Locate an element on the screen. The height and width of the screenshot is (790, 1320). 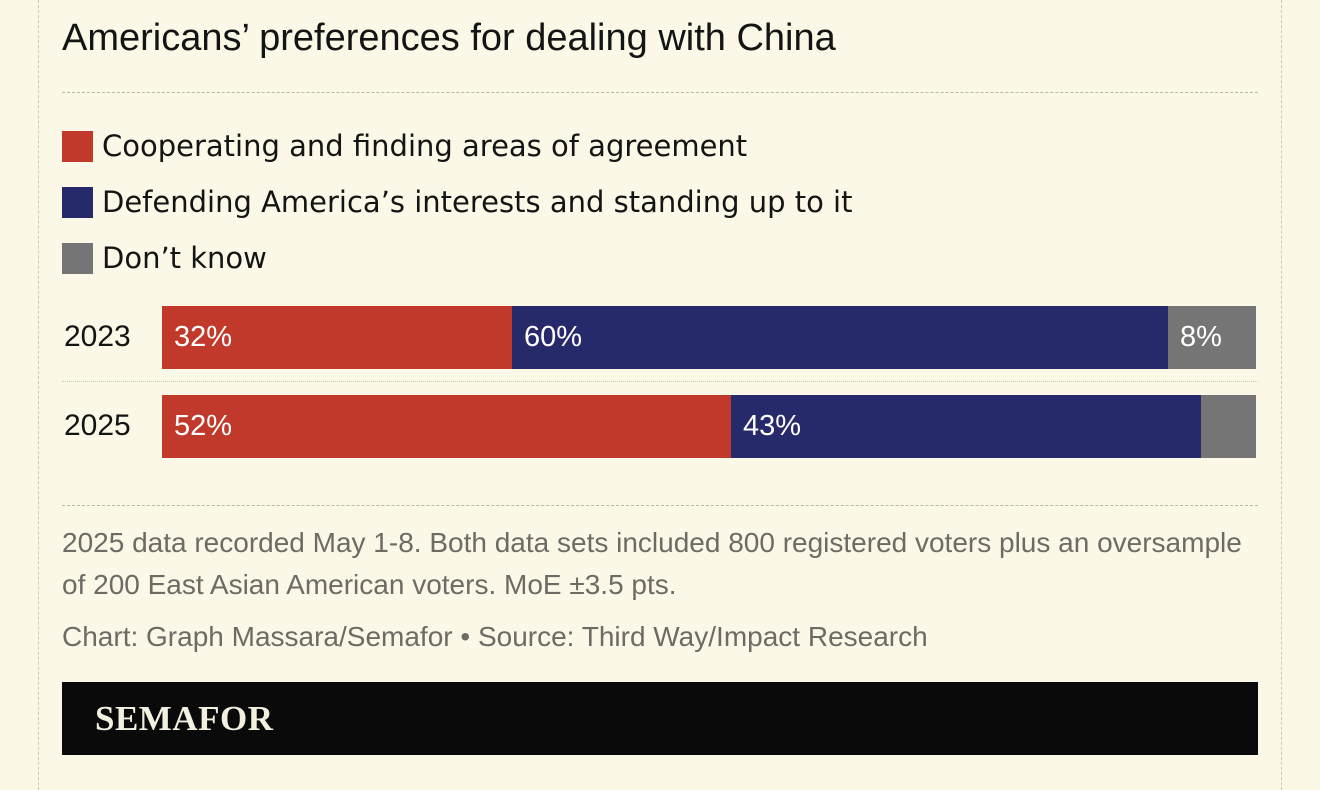
bar-segment-defending-2023 is located at coordinates (840, 337).